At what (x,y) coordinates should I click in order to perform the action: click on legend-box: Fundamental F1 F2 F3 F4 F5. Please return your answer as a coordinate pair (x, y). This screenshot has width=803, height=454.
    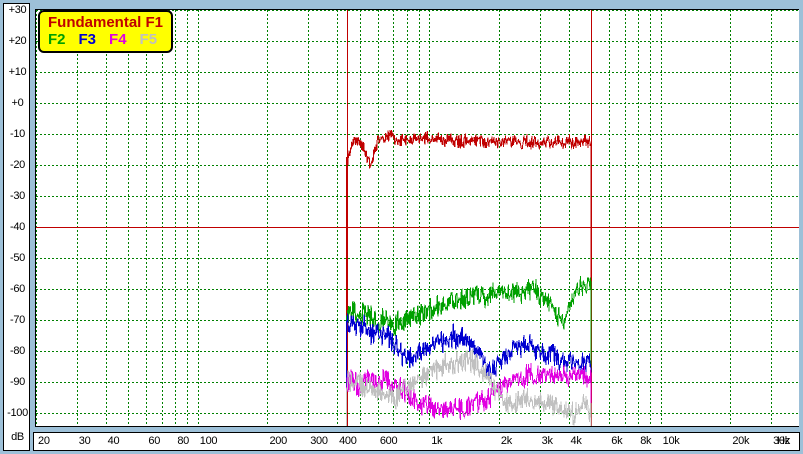
    Looking at the image, I should click on (106, 31).